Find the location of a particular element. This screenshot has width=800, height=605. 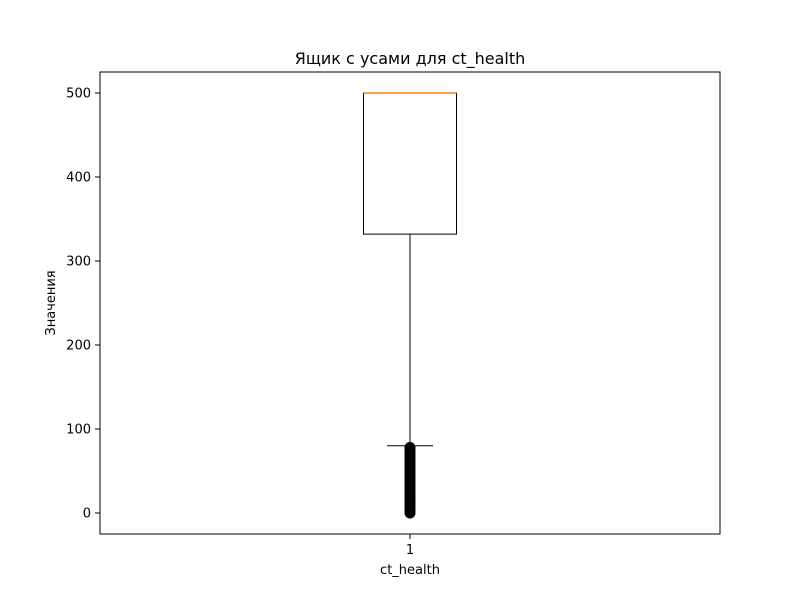

box-iqr is located at coordinates (410, 163).